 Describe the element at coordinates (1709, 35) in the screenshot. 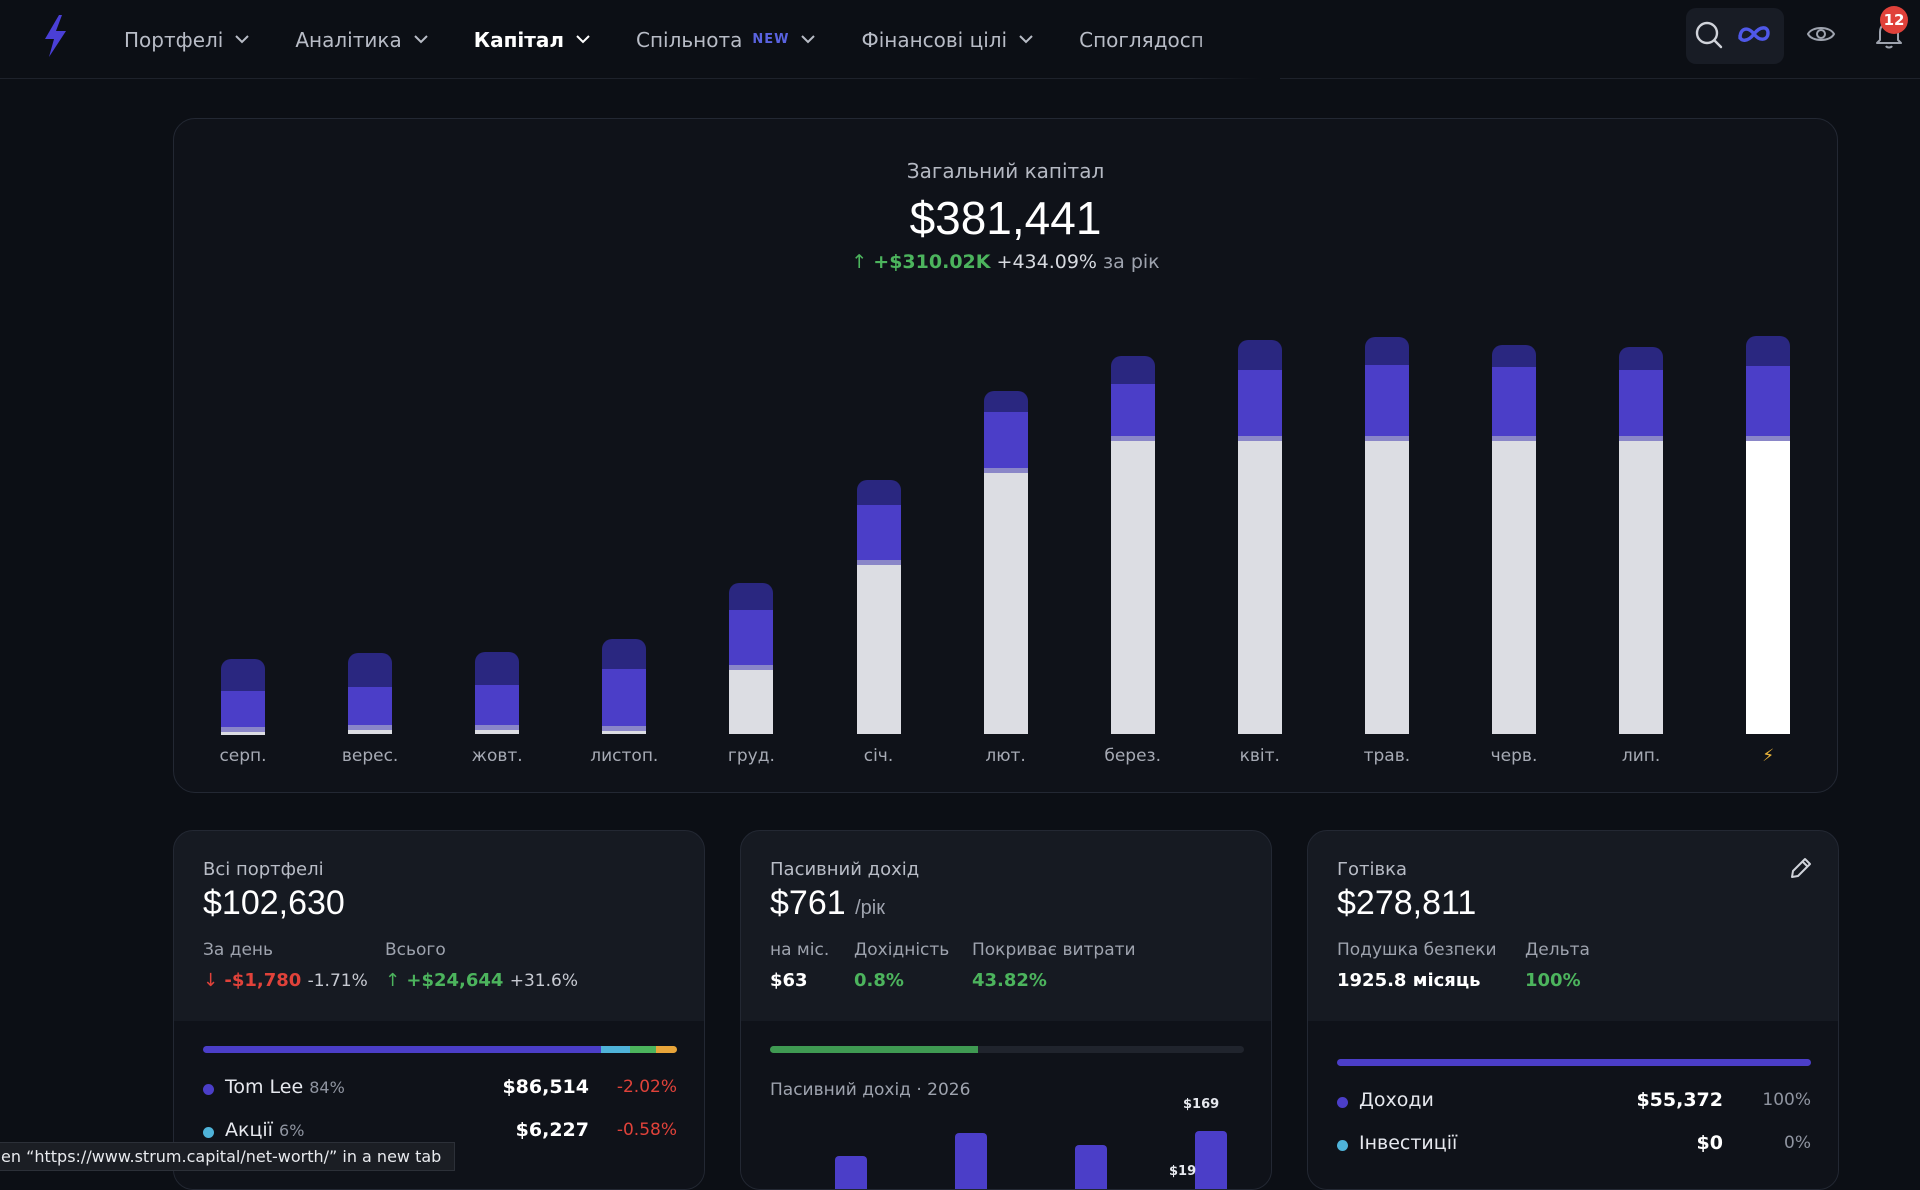

I see `search-icon` at that location.